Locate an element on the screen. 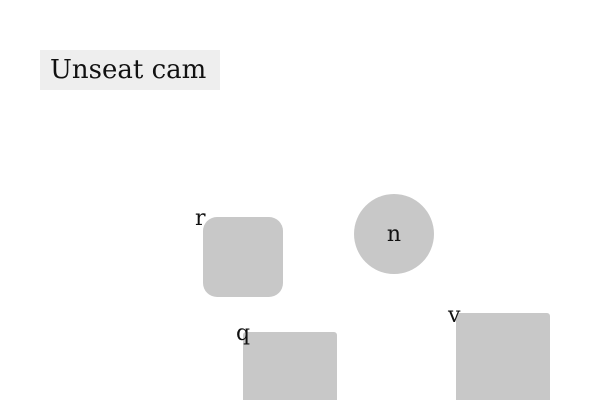 The width and height of the screenshot is (600, 400). shape-r is located at coordinates (243, 257).